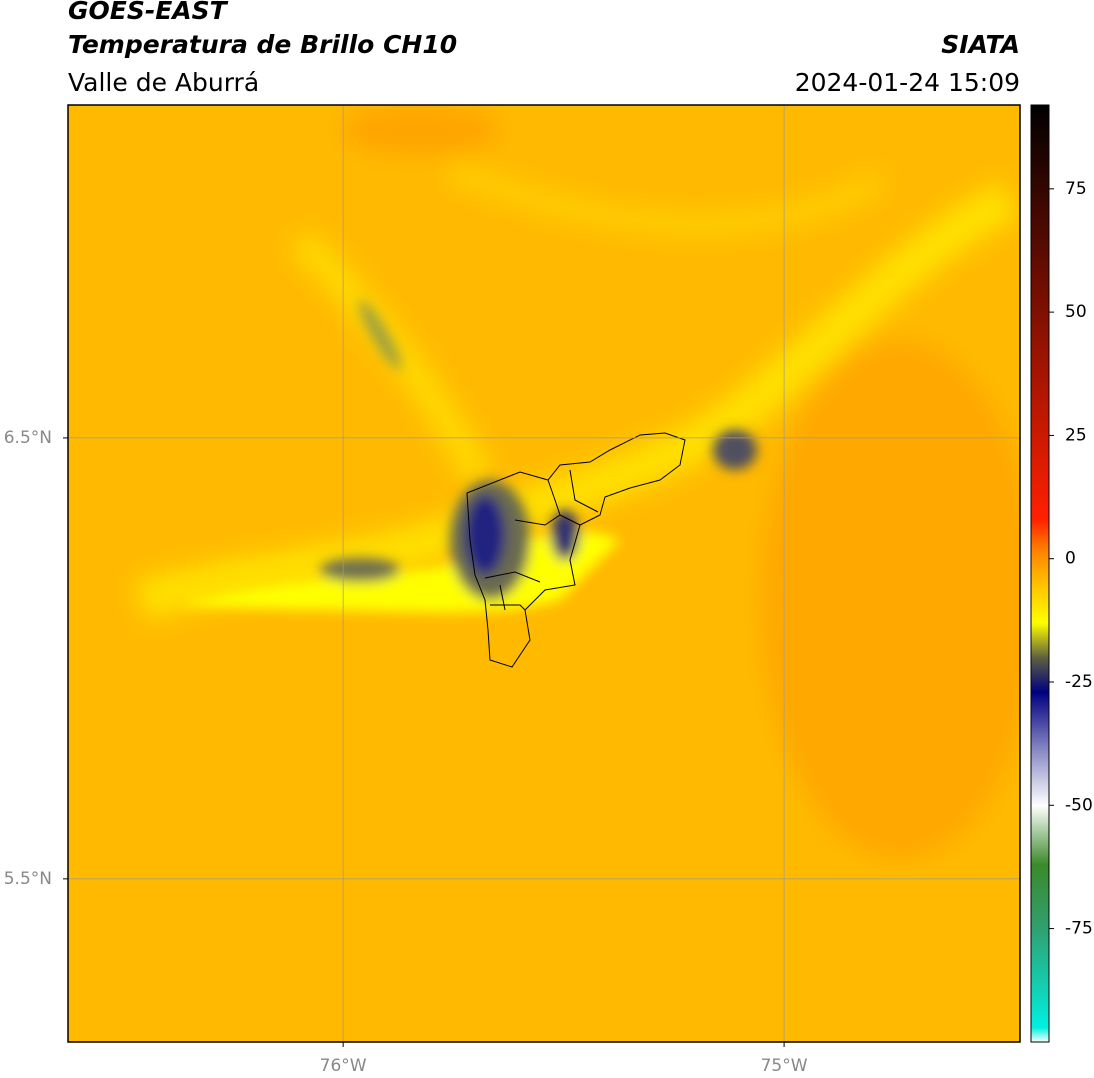 Image resolution: width=1094 pixels, height=1078 pixels. I want to click on subtitle: Temperatura de Brillo CH10, so click(262, 44).